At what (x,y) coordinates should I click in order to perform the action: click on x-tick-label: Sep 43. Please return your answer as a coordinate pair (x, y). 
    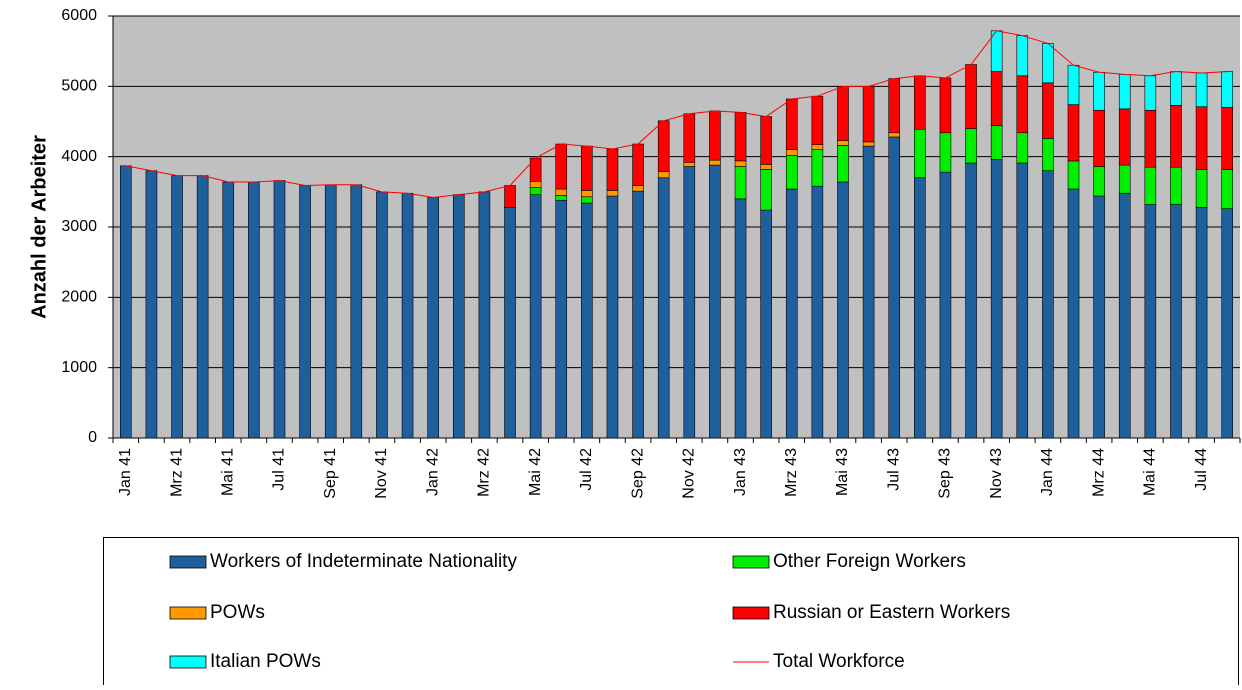
    Looking at the image, I should click on (945, 473).